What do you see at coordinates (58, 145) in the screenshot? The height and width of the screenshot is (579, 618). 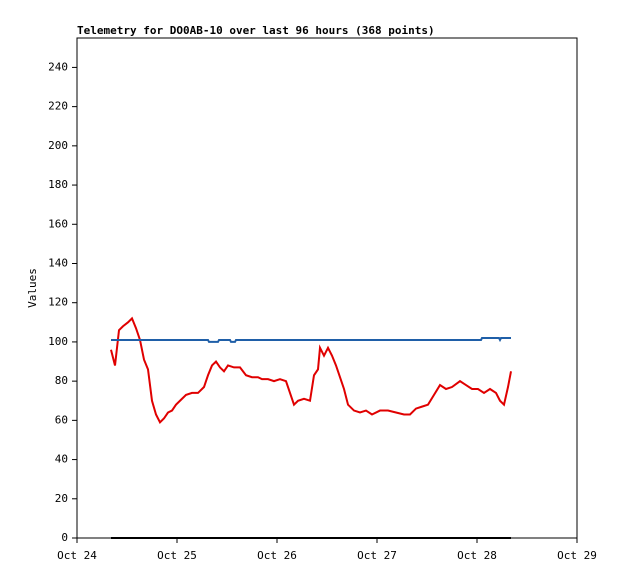 I see `y-tick-label: 200` at bounding box center [58, 145].